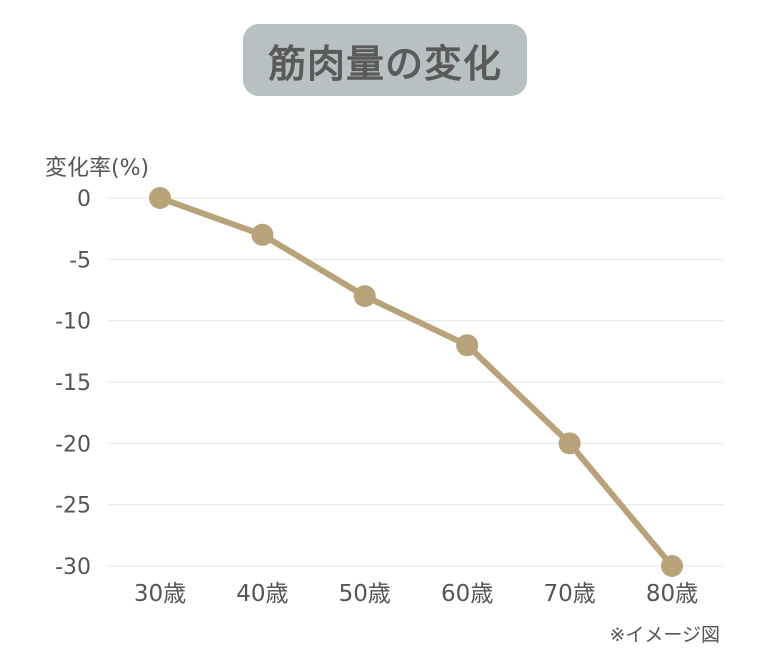 The image size is (784, 664). Describe the element at coordinates (73, 322) in the screenshot. I see `y-tick-label: -10` at that location.